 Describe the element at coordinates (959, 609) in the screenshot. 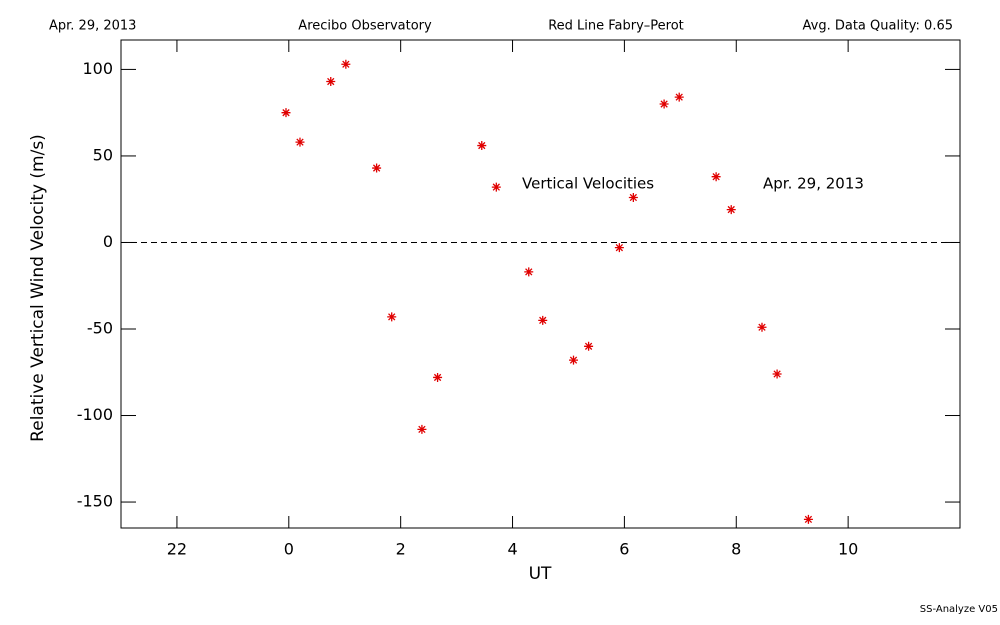

I see `footer: SS-Analyze V05` at that location.